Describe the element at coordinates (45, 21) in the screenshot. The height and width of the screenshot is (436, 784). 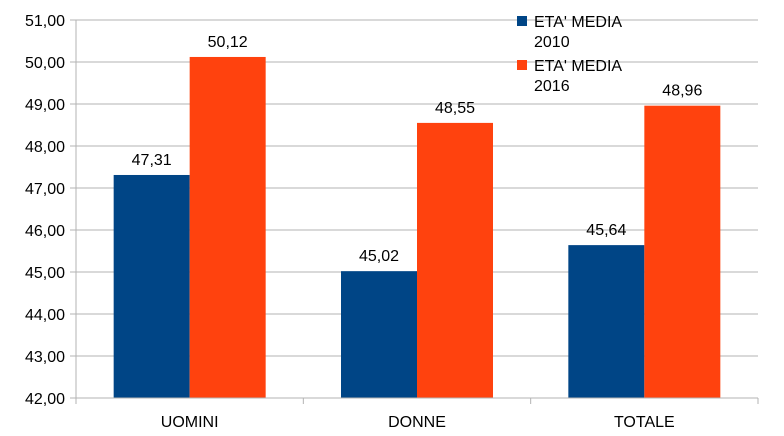
I see `y-tick-label: 51,00` at that location.